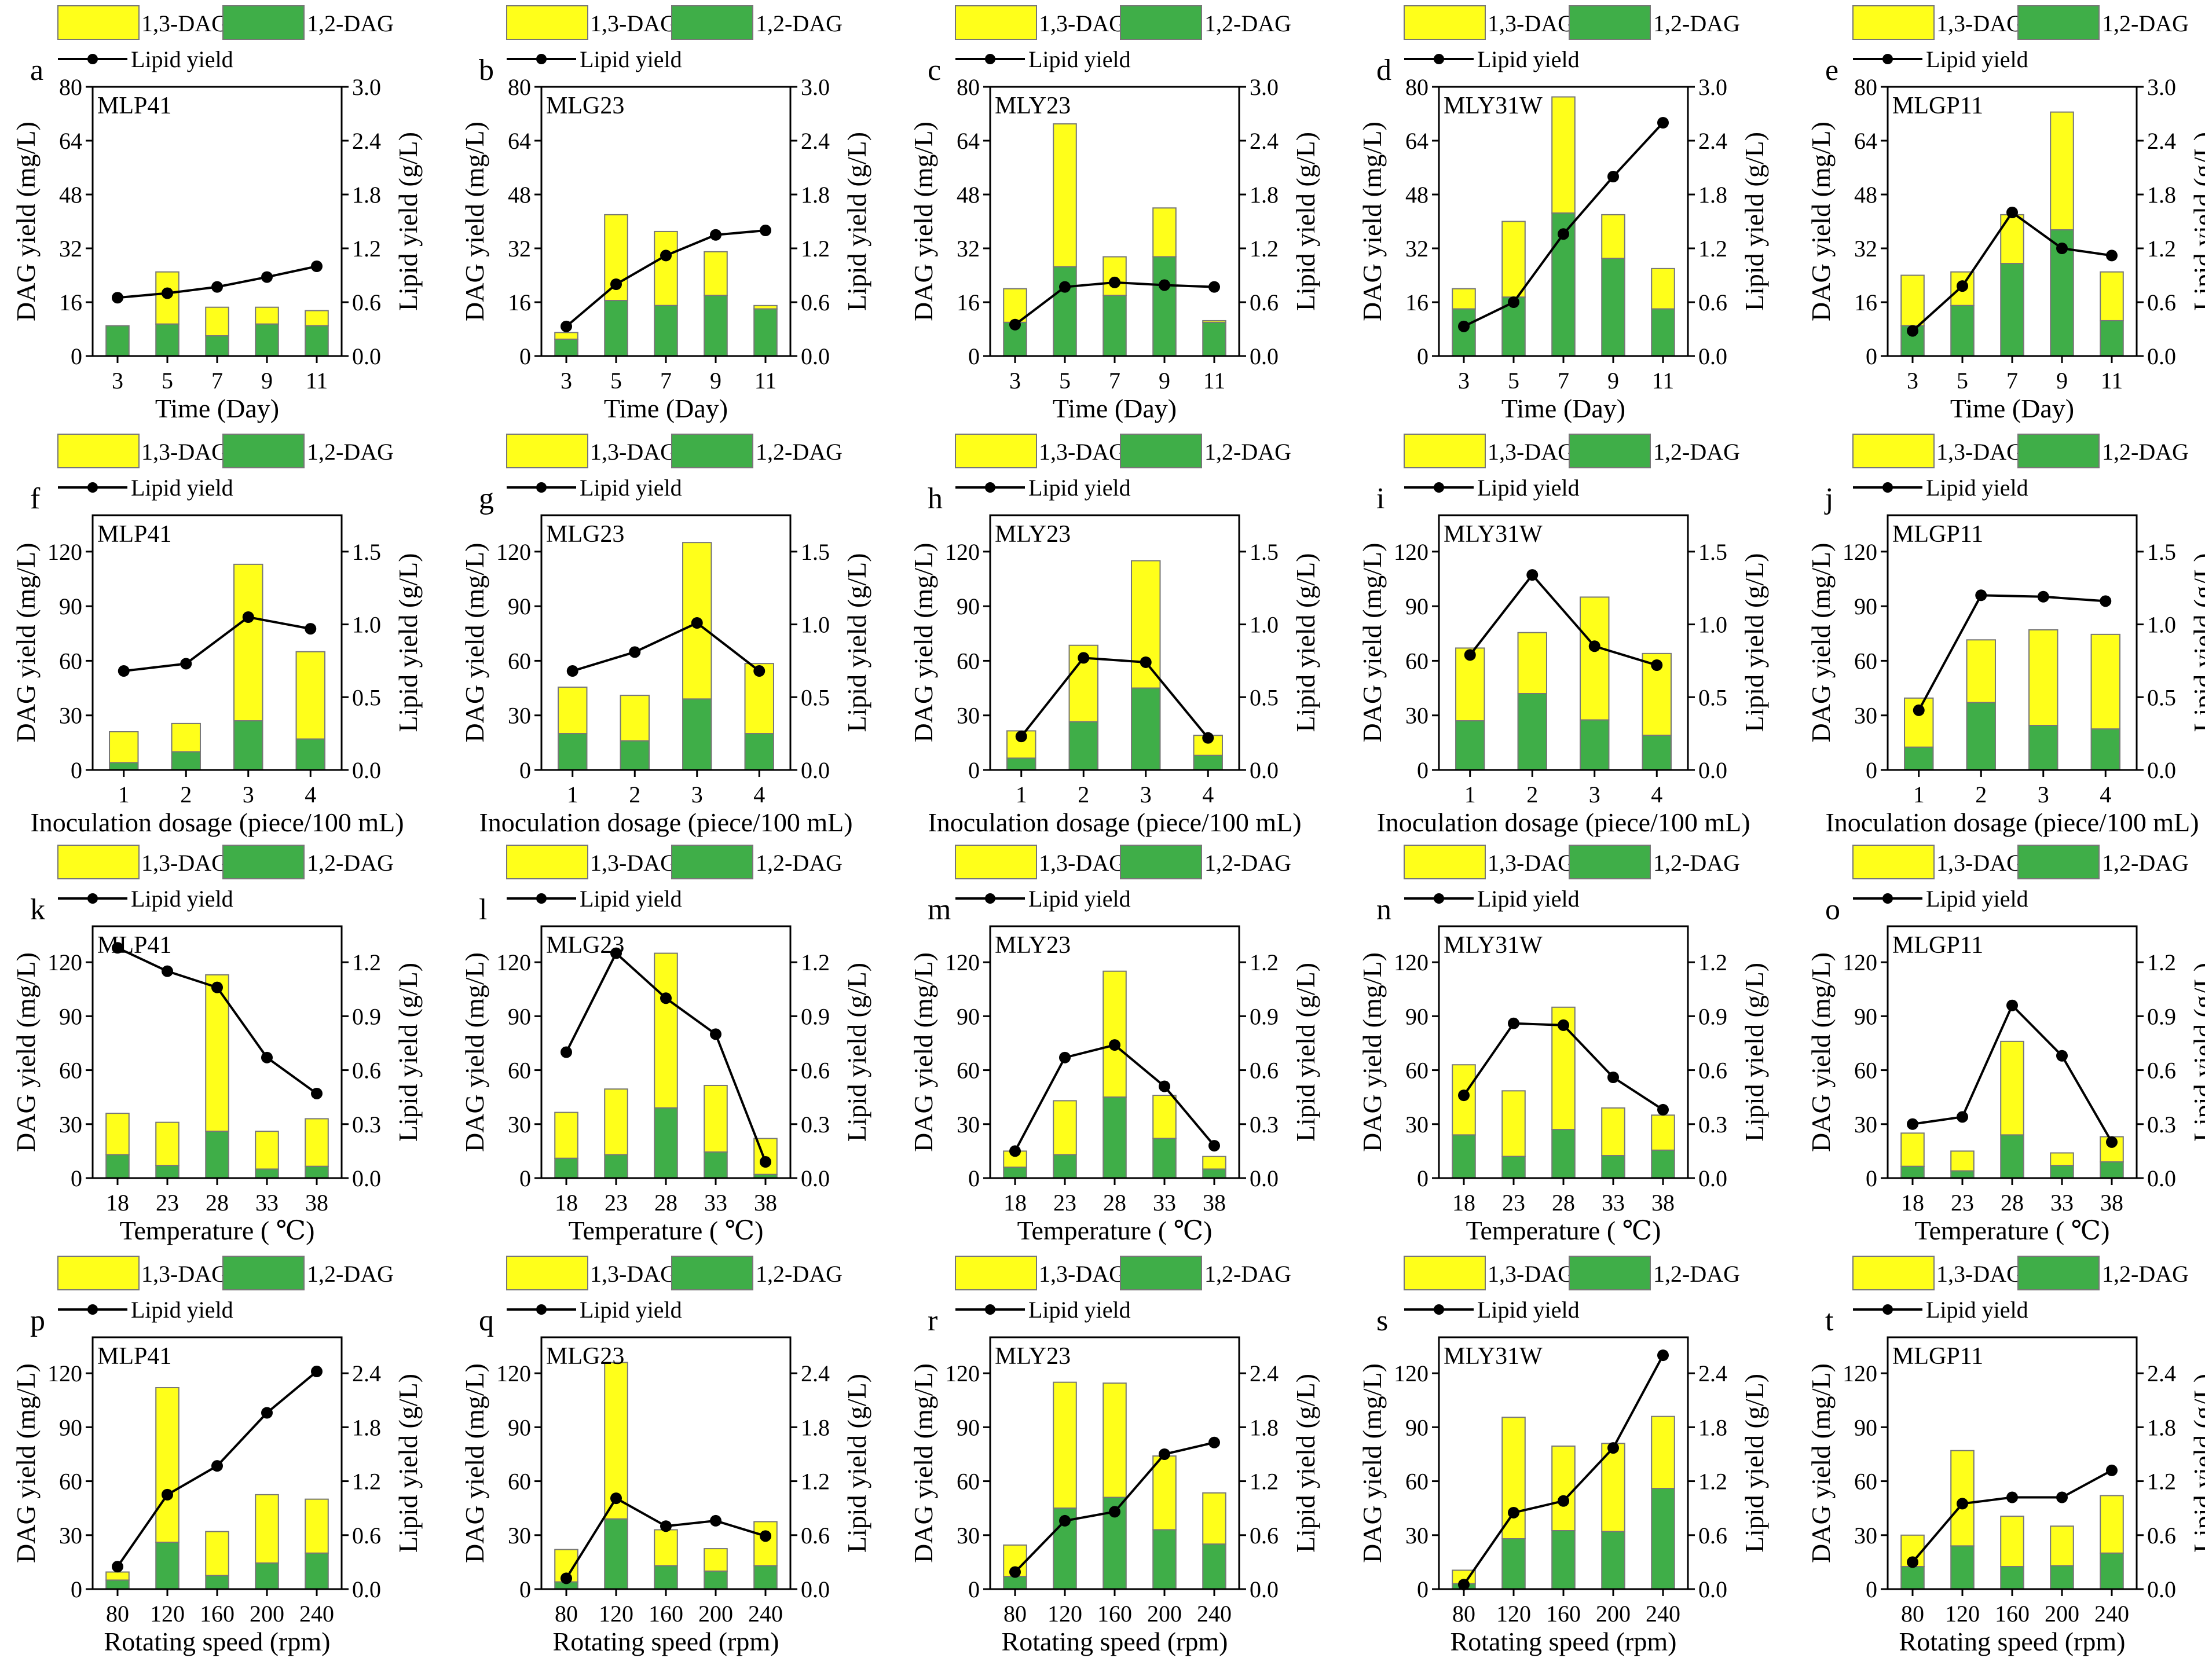 Image resolution: width=2205 pixels, height=1680 pixels. I want to click on x-tick-label: 33, so click(716, 1203).